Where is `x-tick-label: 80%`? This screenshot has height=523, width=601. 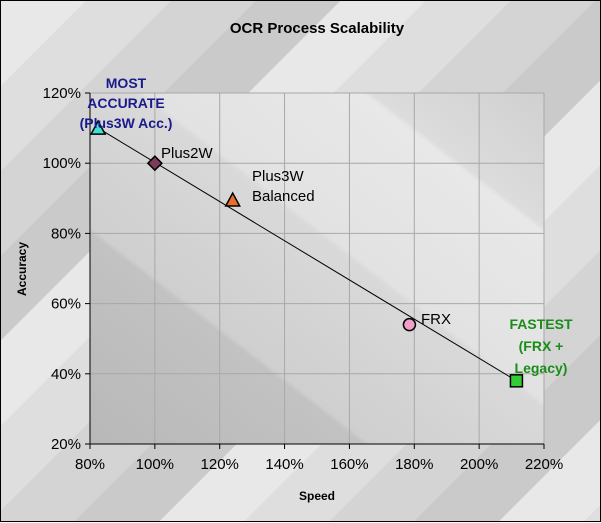
x-tick-label: 80% is located at coordinates (90, 464).